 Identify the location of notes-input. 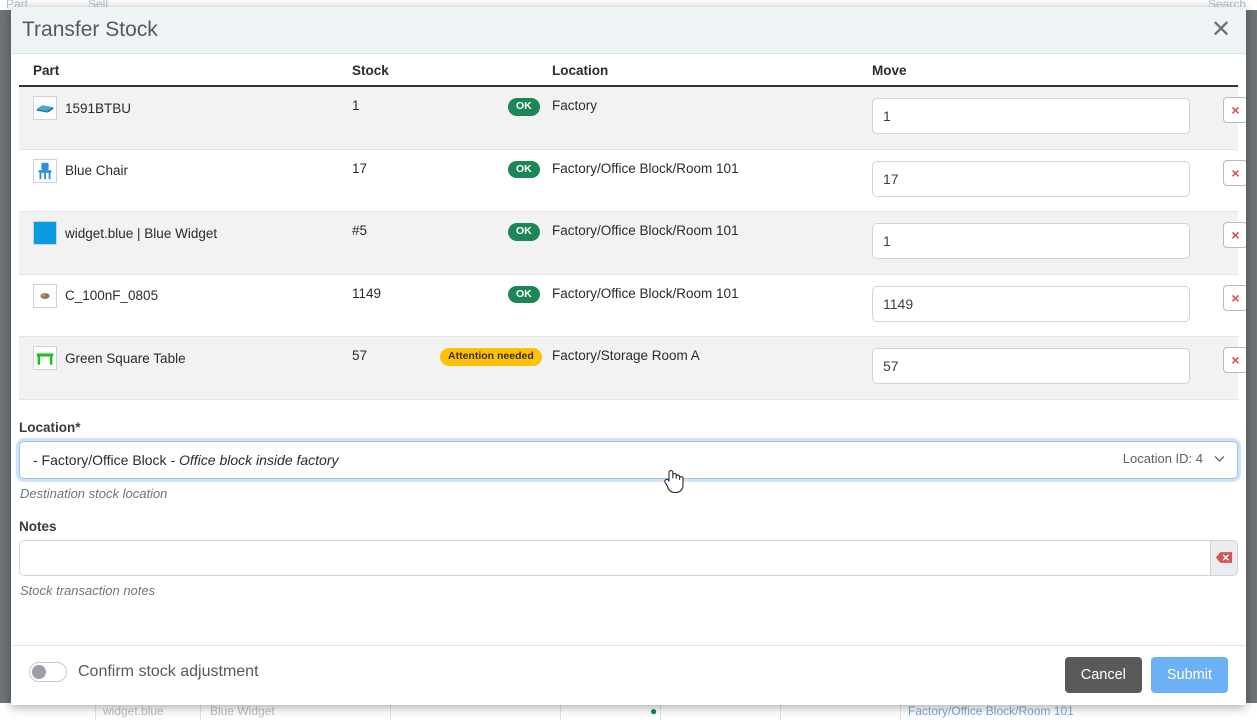
(614, 557).